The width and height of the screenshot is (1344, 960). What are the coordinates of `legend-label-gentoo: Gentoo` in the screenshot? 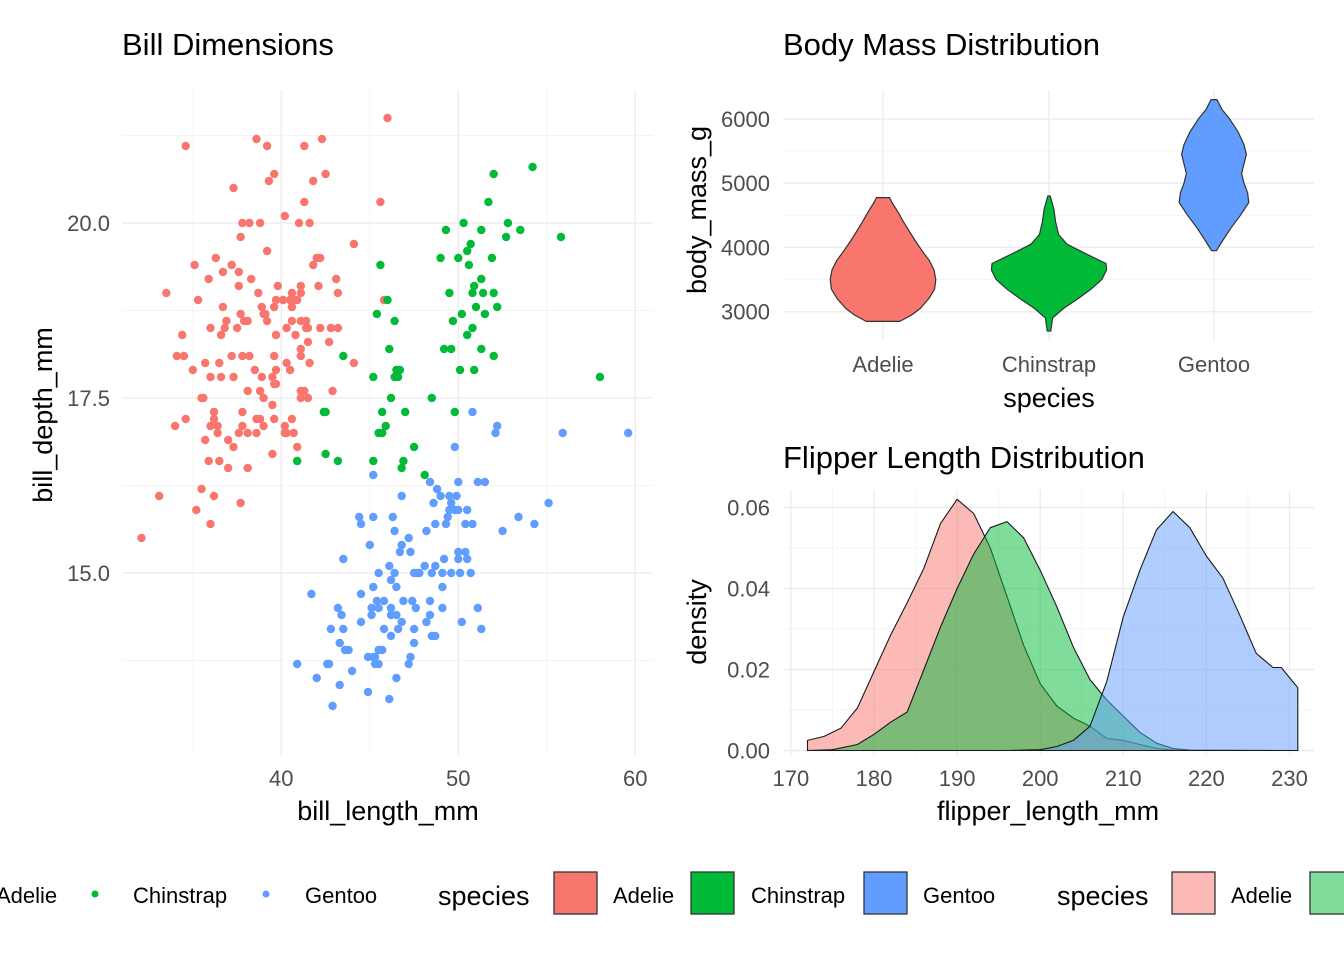 It's located at (341, 895).